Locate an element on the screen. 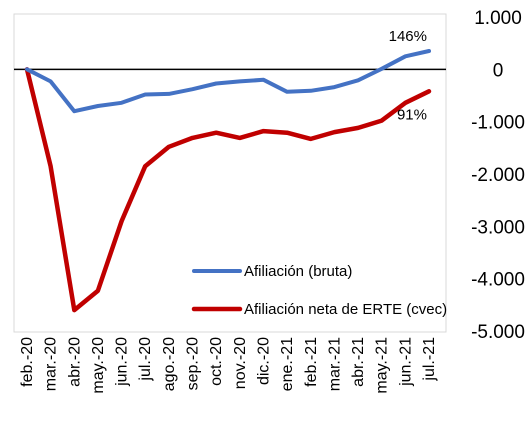 The height and width of the screenshot is (426, 530). x-tick-label: oct.-20 is located at coordinates (216, 361).